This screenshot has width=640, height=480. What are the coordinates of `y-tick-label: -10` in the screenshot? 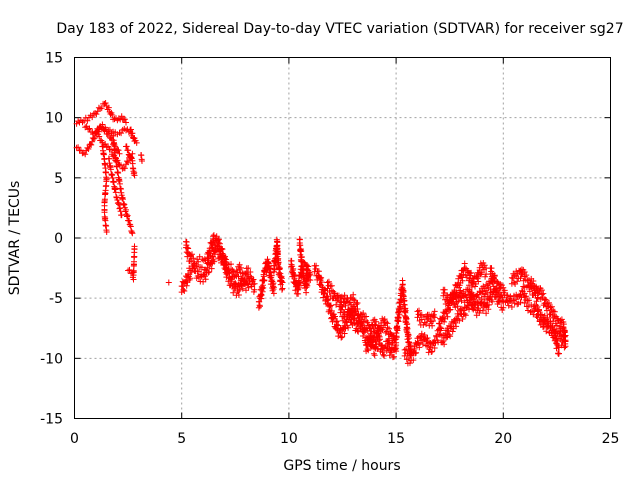 It's located at (51, 359).